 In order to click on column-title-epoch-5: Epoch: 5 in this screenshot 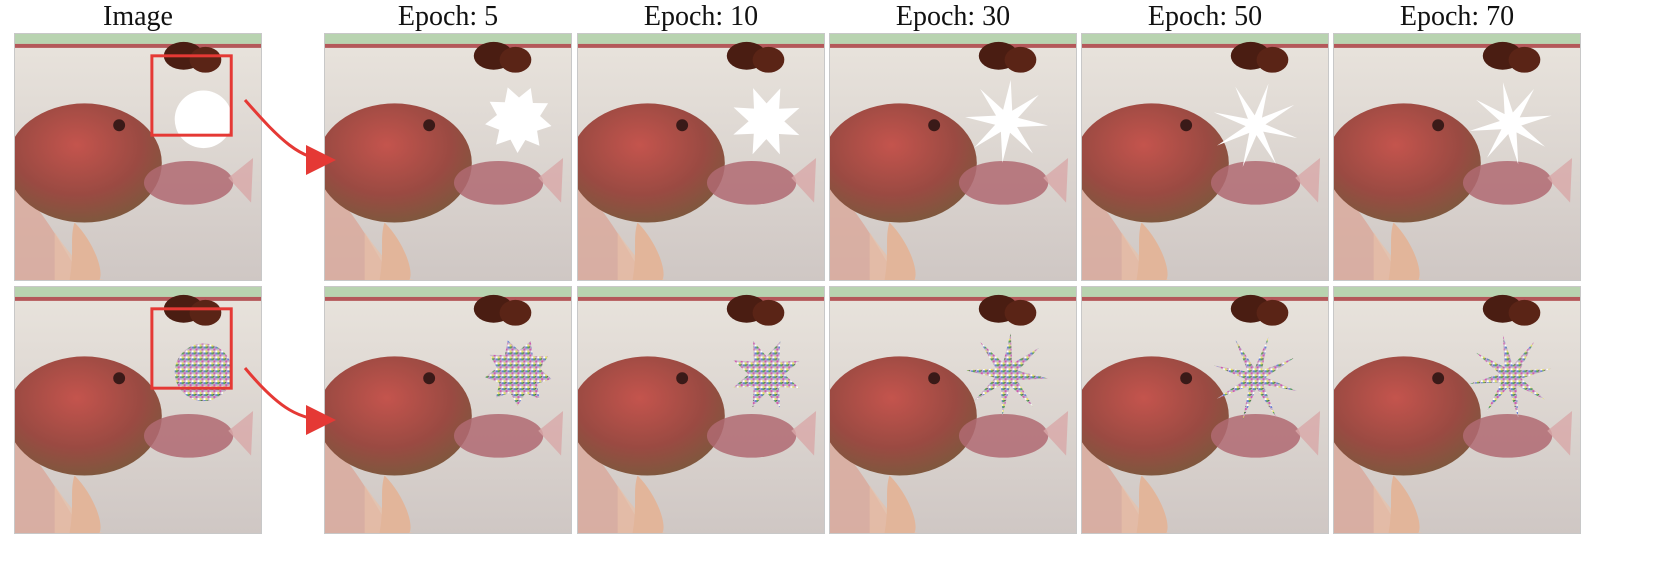, I will do `click(448, 16)`.